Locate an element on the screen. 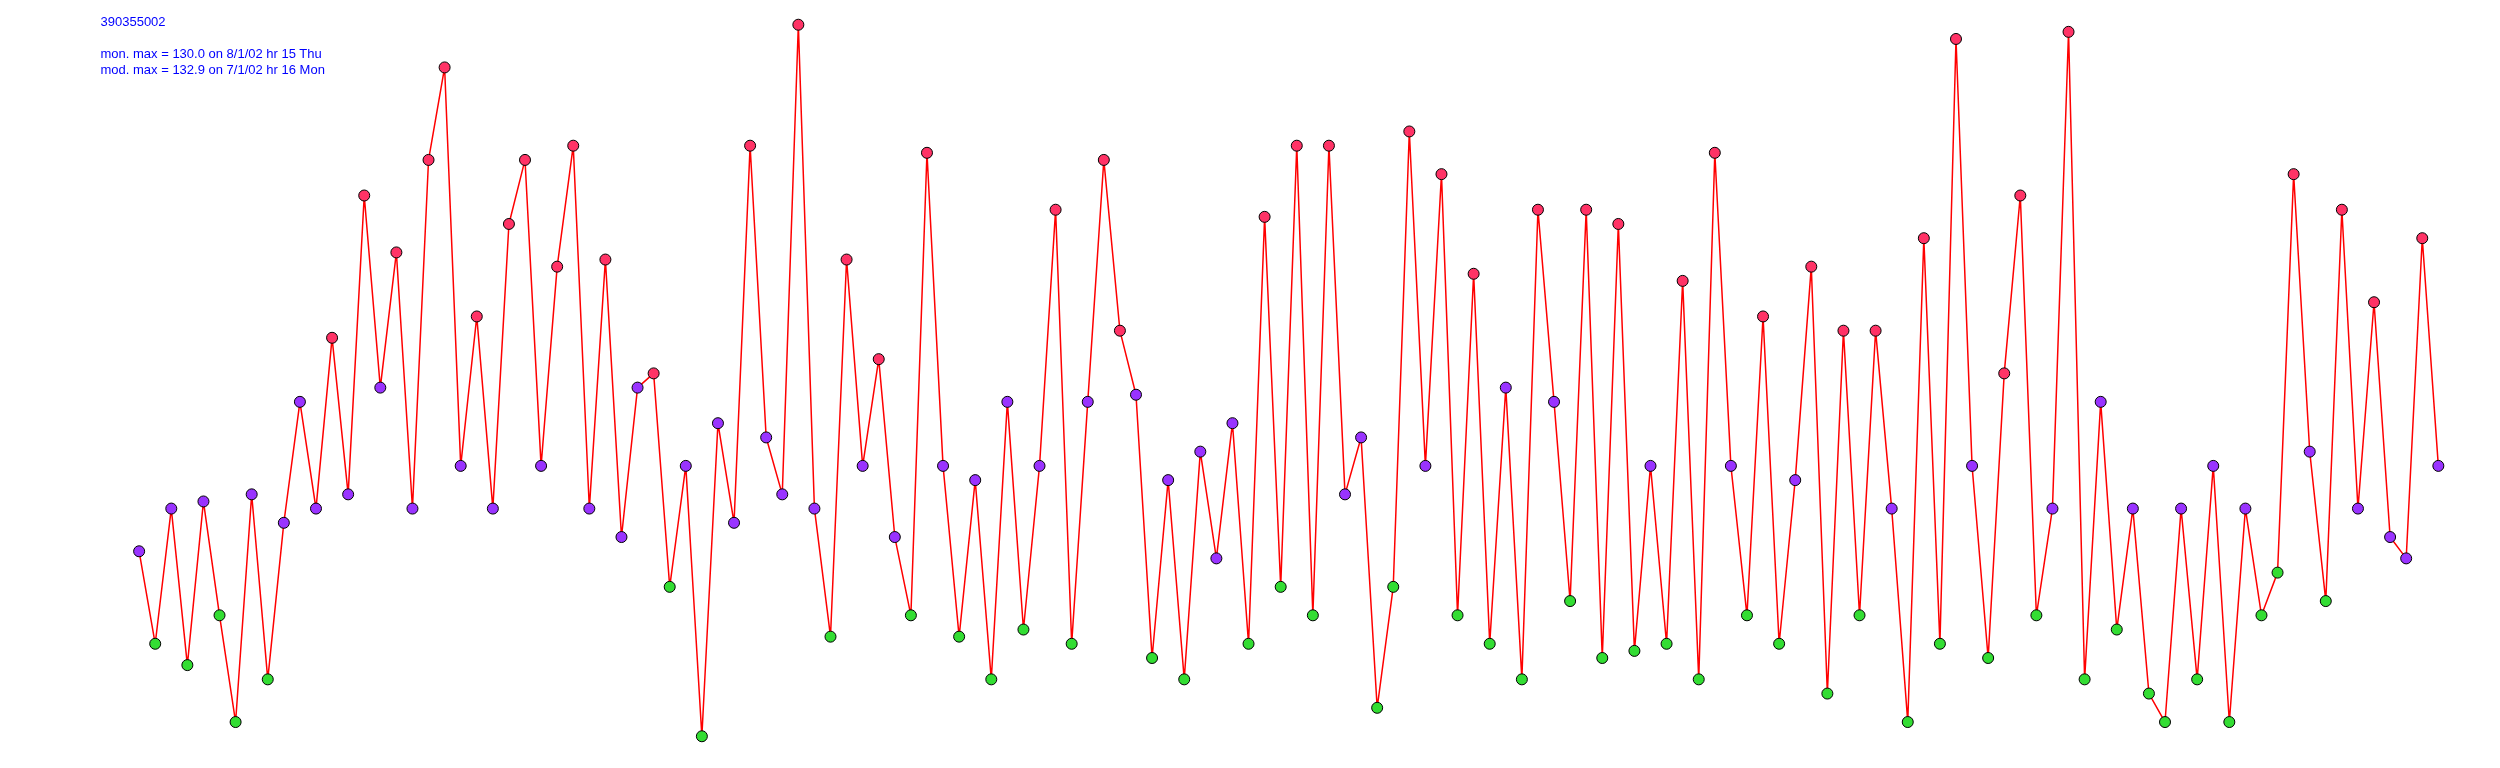 Image resolution: width=2500 pixels, height=768 pixels. annotation: mon. max = 130.0 on 8/1/02 hr 15 Thu is located at coordinates (211, 53).